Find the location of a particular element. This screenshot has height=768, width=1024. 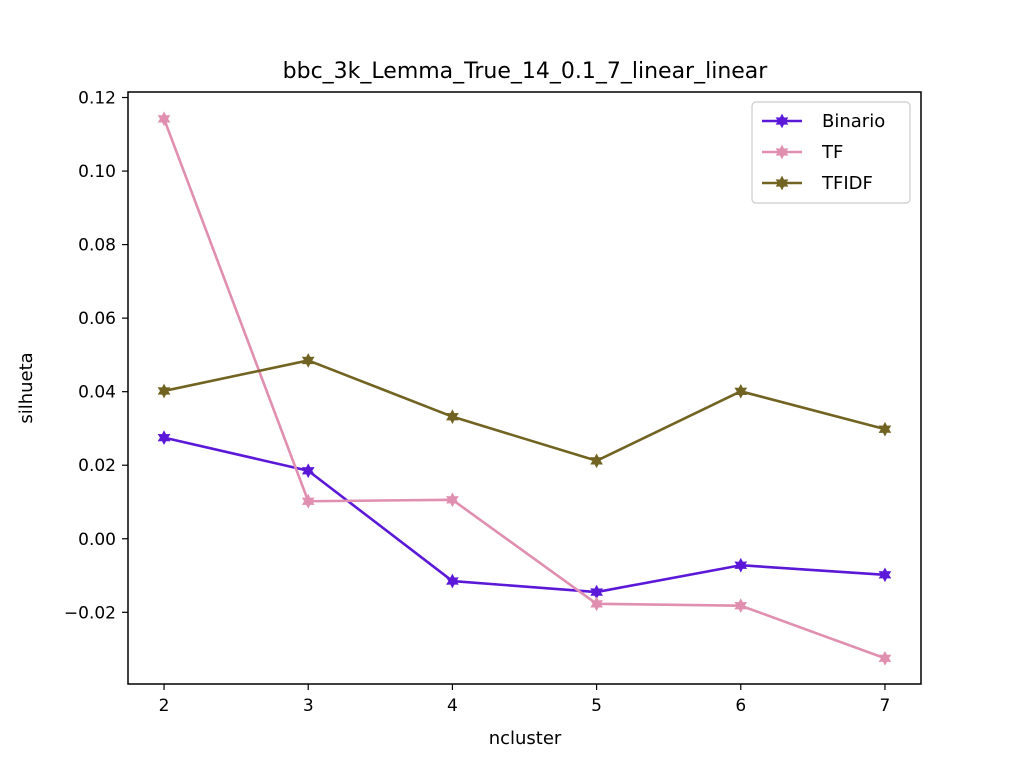

x-axis-ticks: 2 3 4 5 6 7 is located at coordinates (525, 700).